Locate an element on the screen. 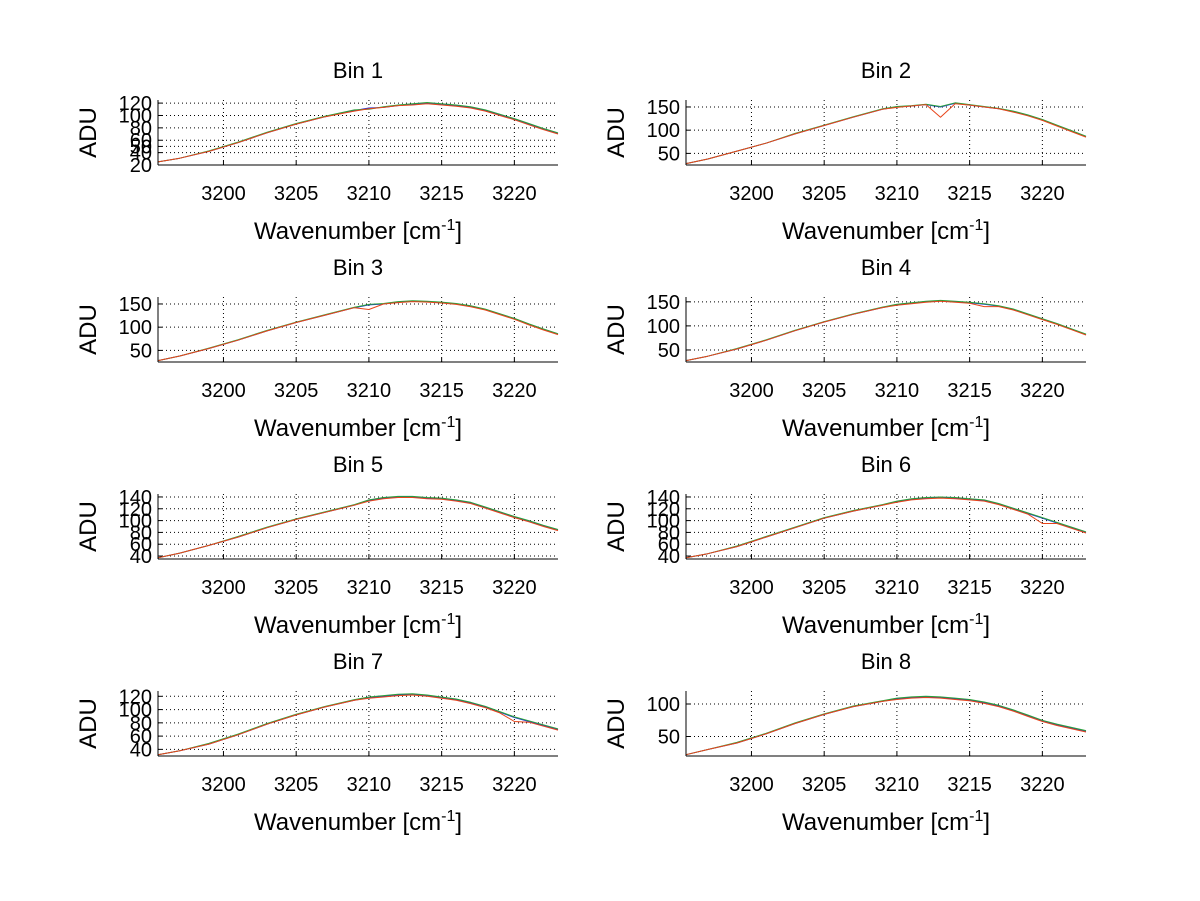 The height and width of the screenshot is (901, 1200). panel-title: Bin 2 is located at coordinates (886, 70).